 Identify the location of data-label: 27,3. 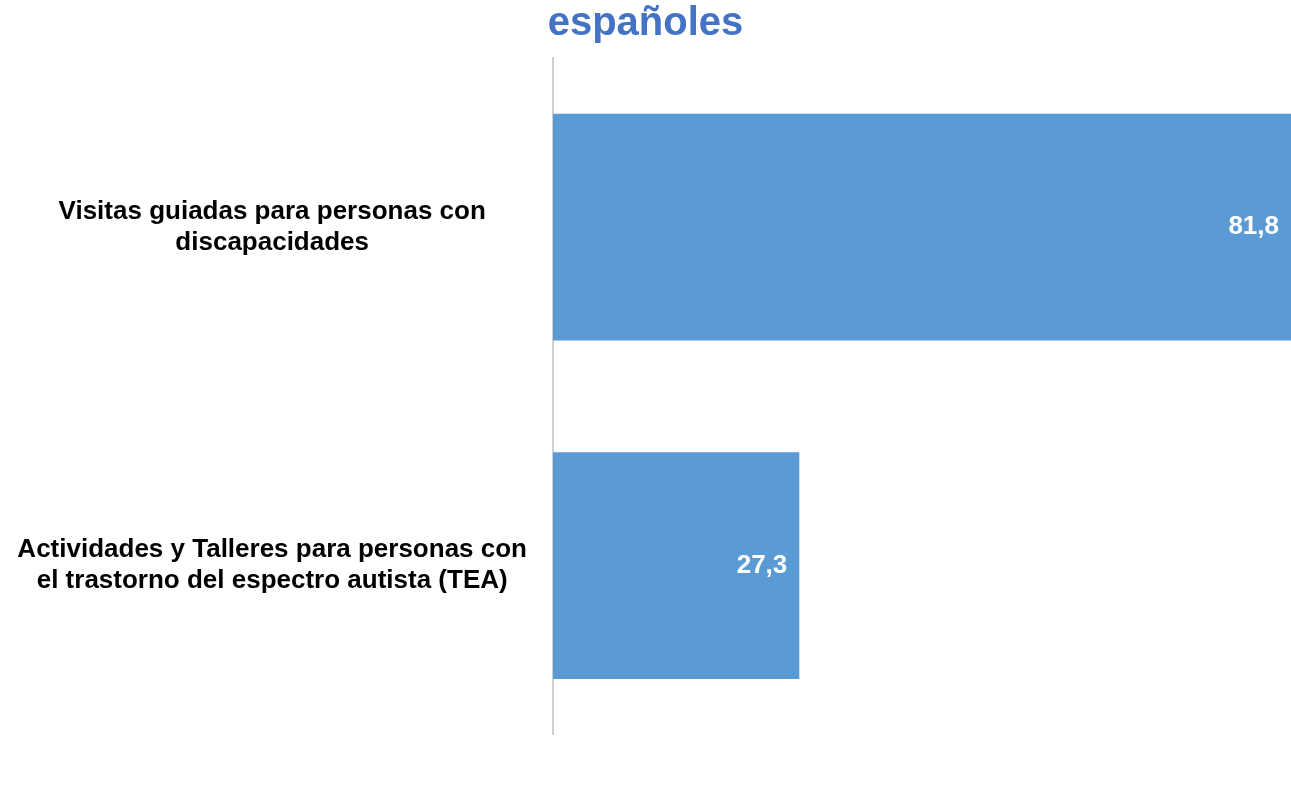
(762, 563).